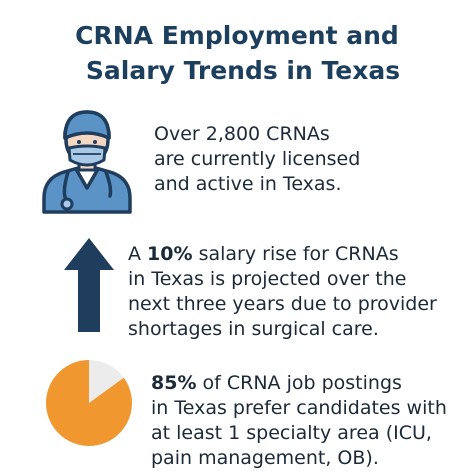 This screenshot has width=474, height=474. I want to click on fact-2-line-1: A 10% salary rise for CRNAs, so click(282, 254).